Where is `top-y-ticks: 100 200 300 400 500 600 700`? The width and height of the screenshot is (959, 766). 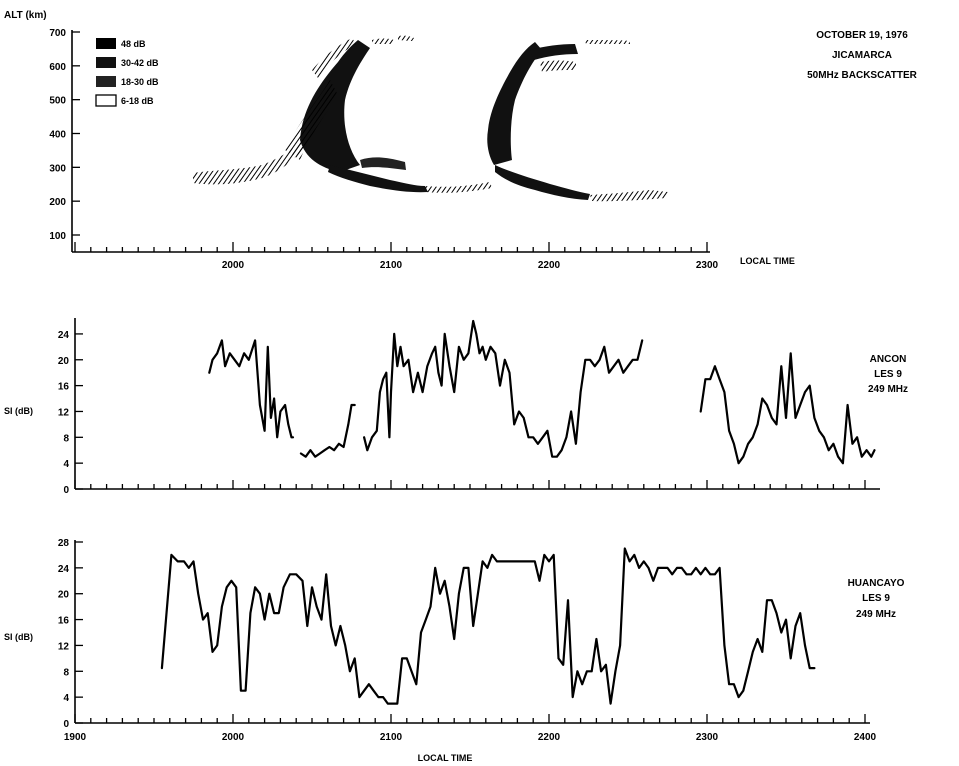
top-y-ticks: 100 200 300 400 500 600 700 is located at coordinates (64, 135).